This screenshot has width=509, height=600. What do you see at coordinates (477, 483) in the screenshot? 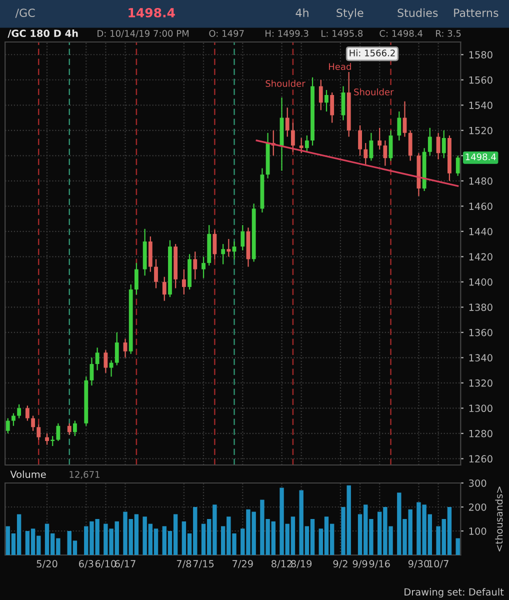
I see `y-tick-label: 300` at bounding box center [477, 483].